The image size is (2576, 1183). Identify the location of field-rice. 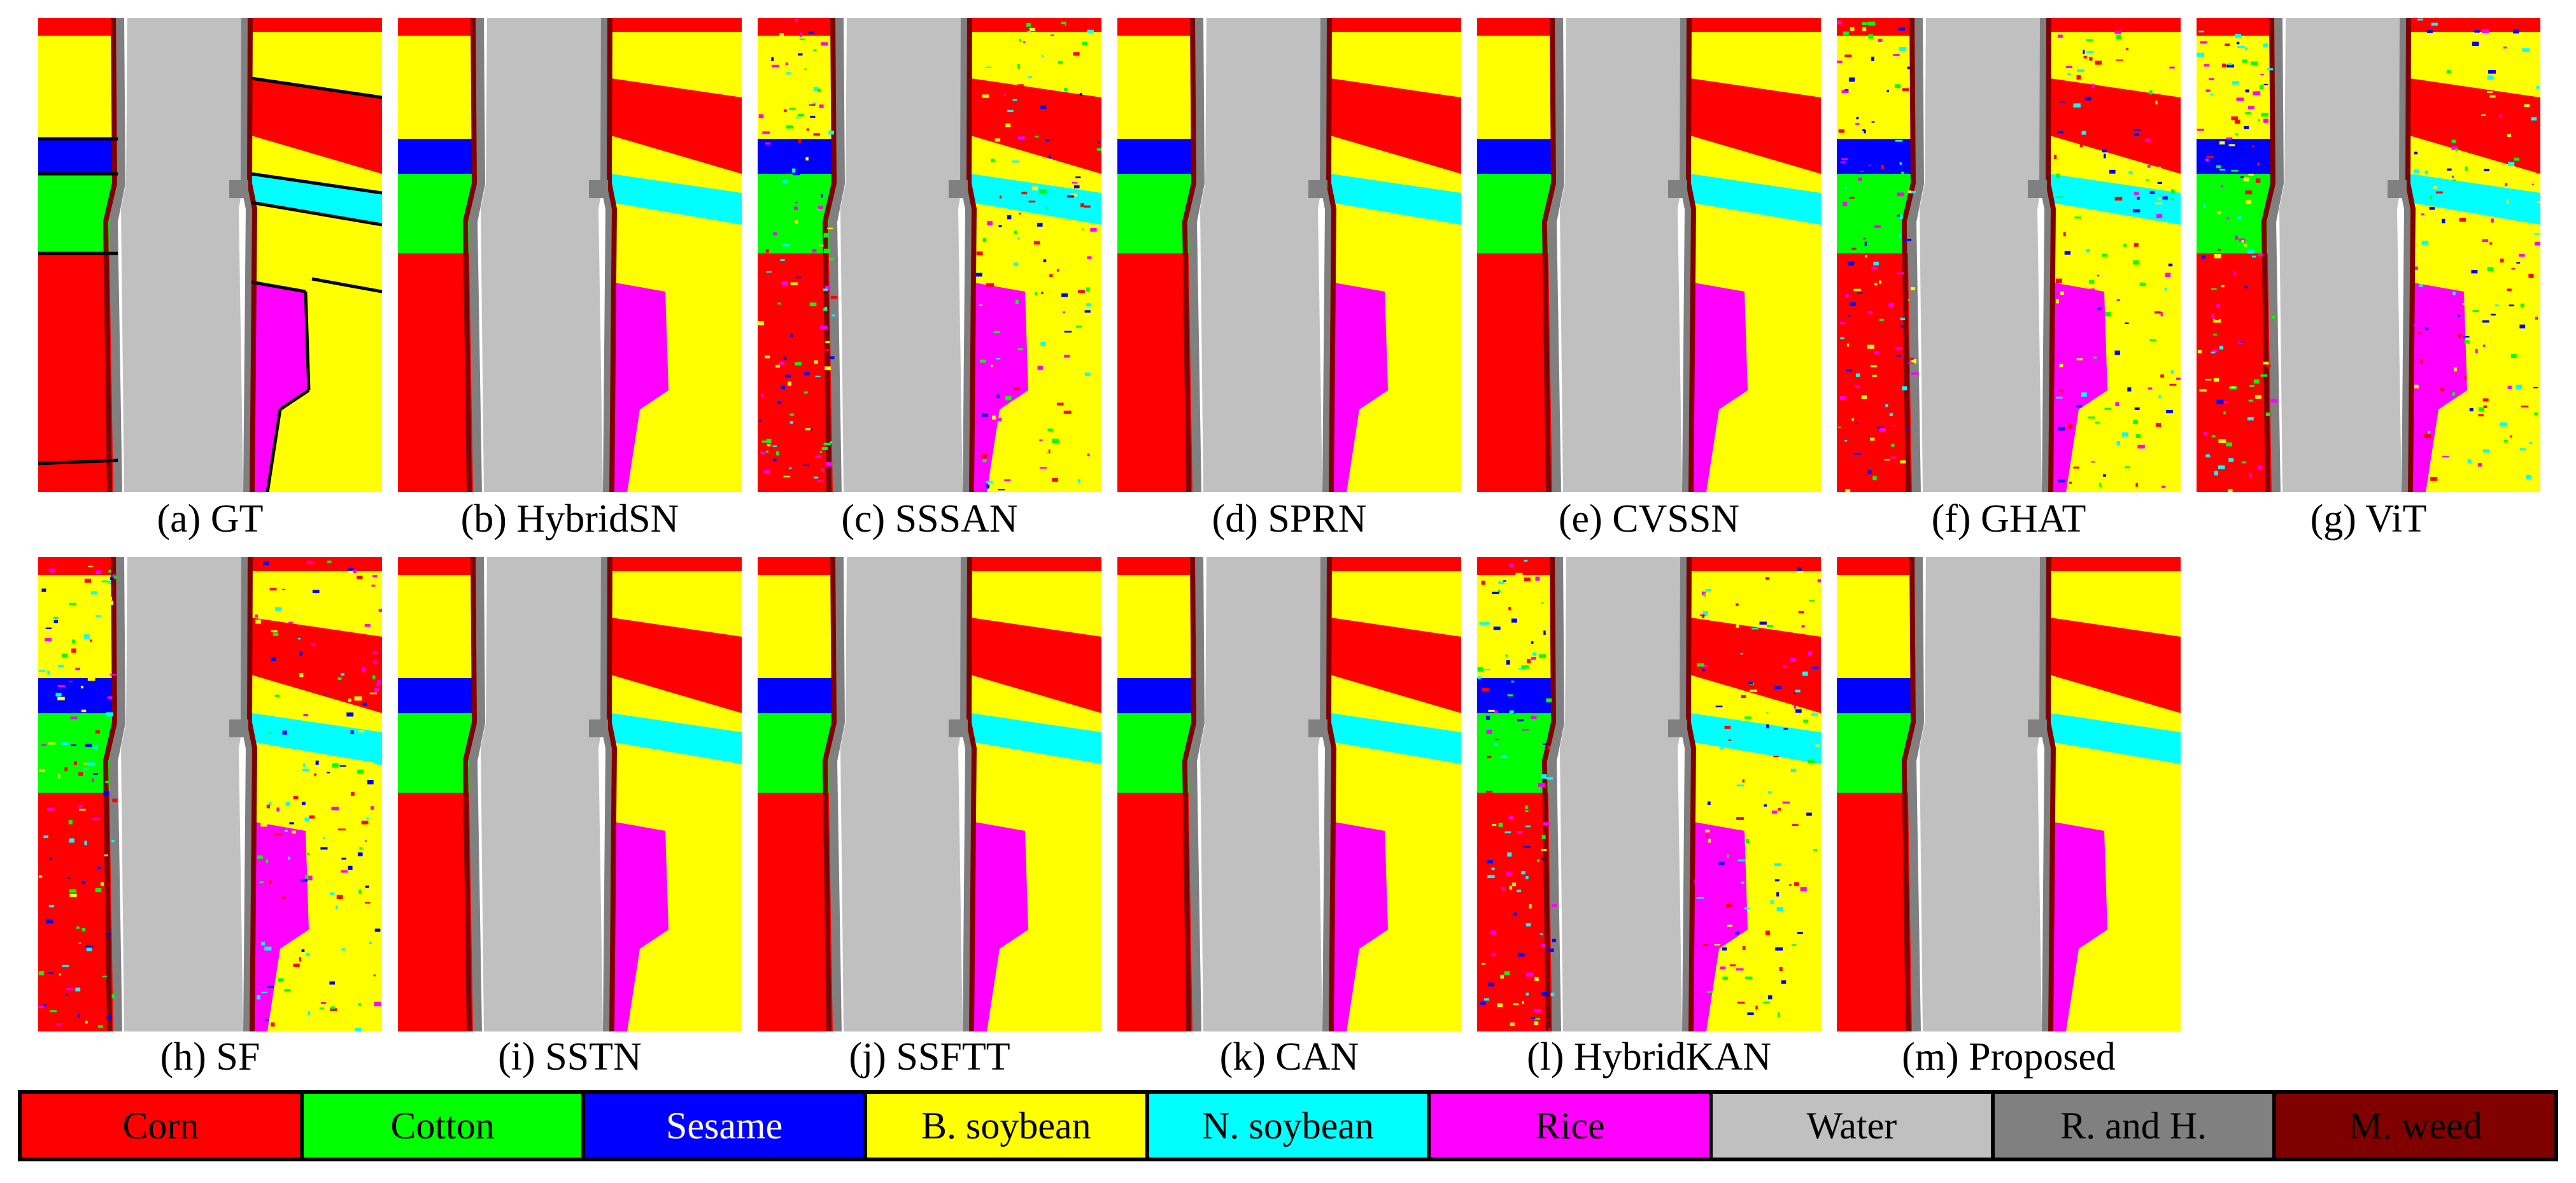
(2078, 926).